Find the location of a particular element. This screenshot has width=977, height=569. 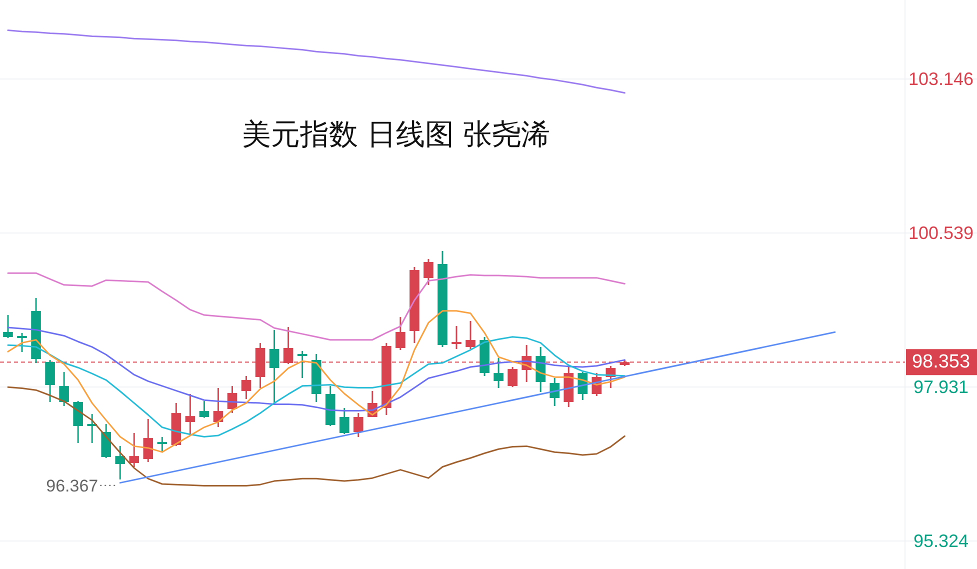

annotation: 96.367 is located at coordinates (72, 486).